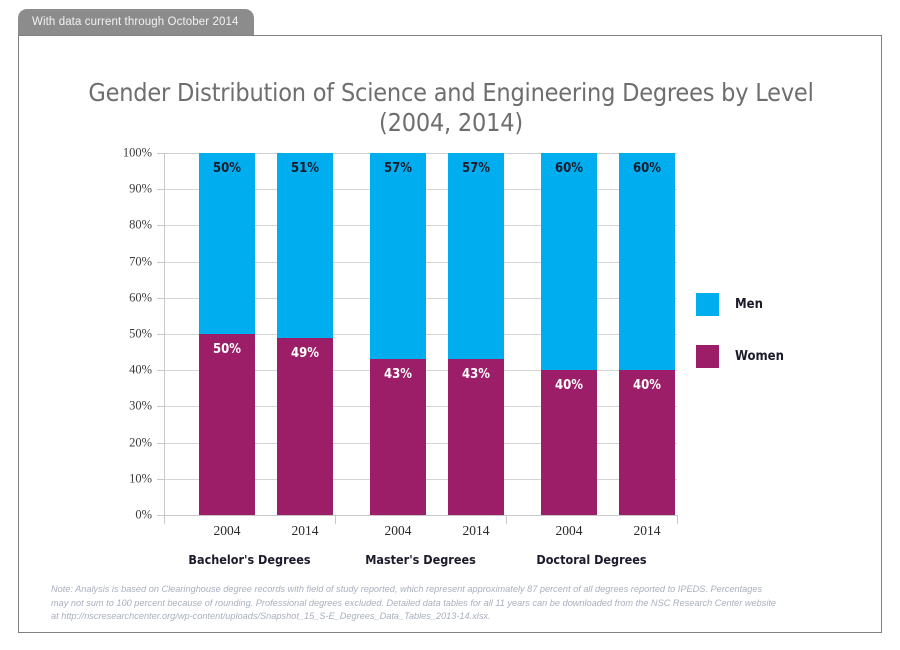 The image size is (900, 650). I want to click on y-axis-label-50: 50%, so click(140, 333).